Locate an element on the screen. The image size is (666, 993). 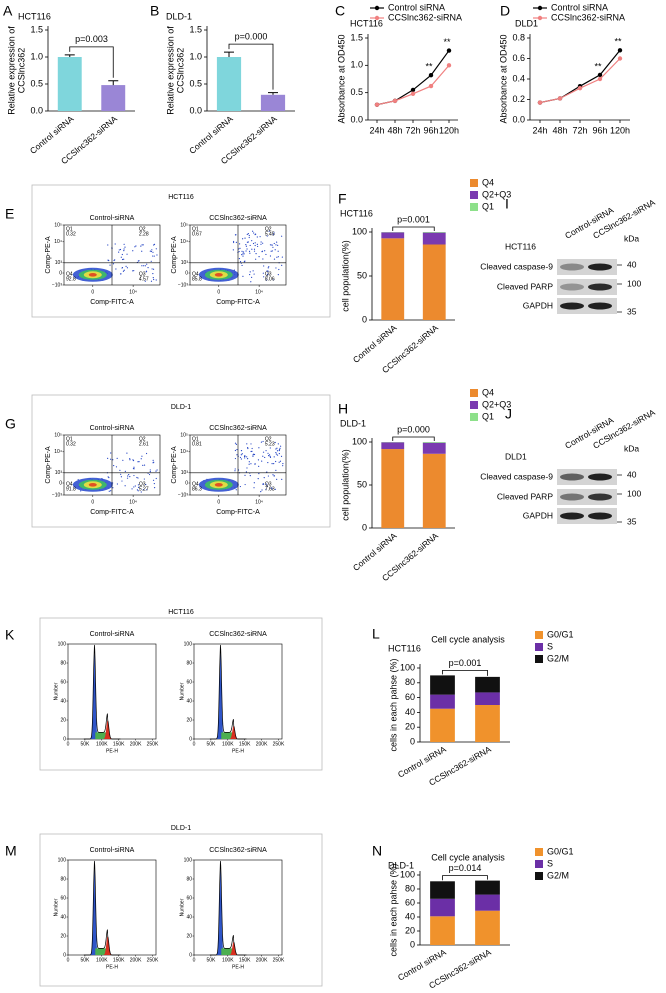
panel-title: HCT116 is located at coordinates (181, 612).